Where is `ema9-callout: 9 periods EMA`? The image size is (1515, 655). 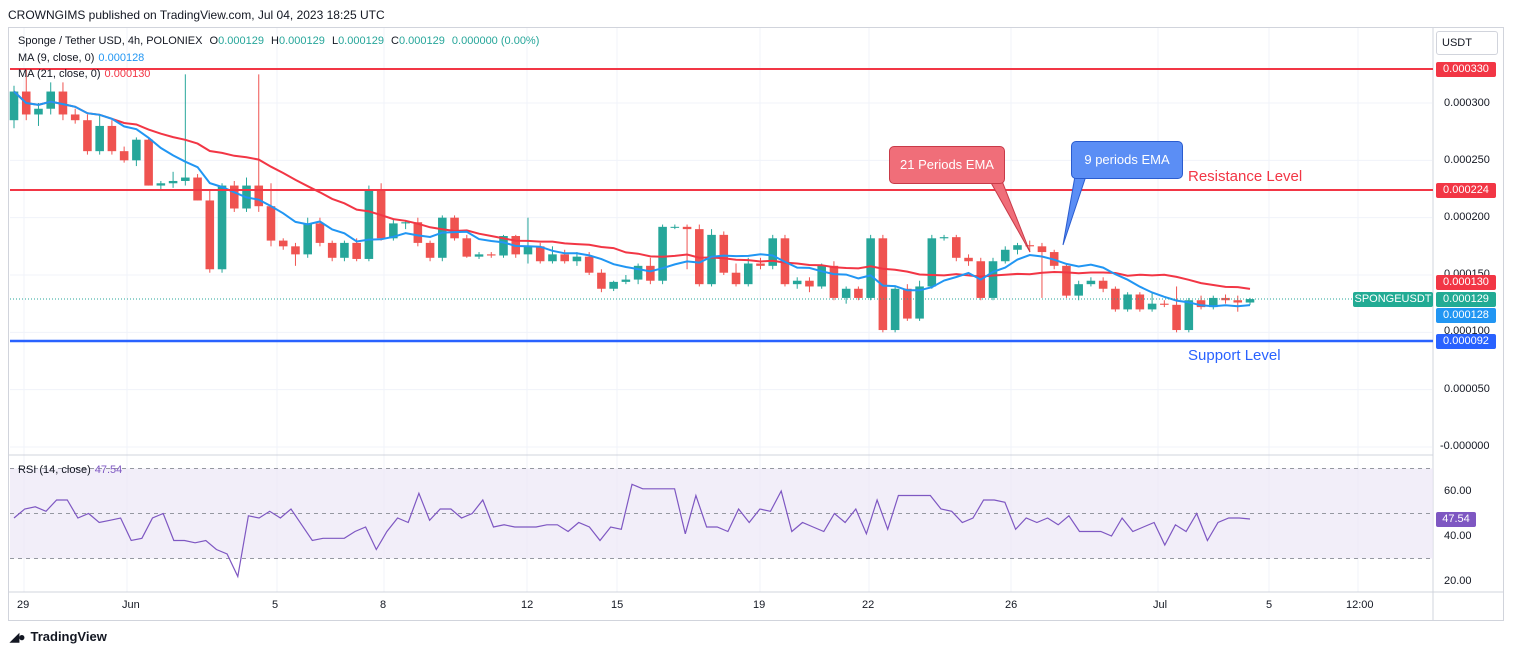
ema9-callout: 9 periods EMA is located at coordinates (1127, 160).